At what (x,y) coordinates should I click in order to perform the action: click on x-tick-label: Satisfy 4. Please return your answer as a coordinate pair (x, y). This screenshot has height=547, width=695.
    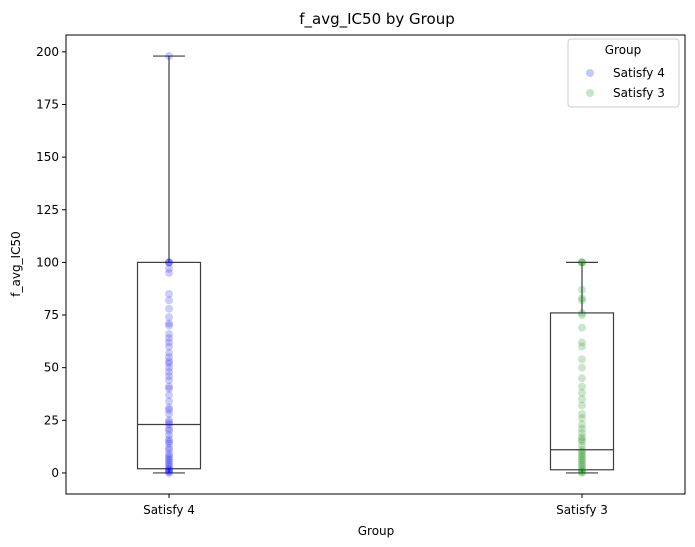
    Looking at the image, I should click on (169, 510).